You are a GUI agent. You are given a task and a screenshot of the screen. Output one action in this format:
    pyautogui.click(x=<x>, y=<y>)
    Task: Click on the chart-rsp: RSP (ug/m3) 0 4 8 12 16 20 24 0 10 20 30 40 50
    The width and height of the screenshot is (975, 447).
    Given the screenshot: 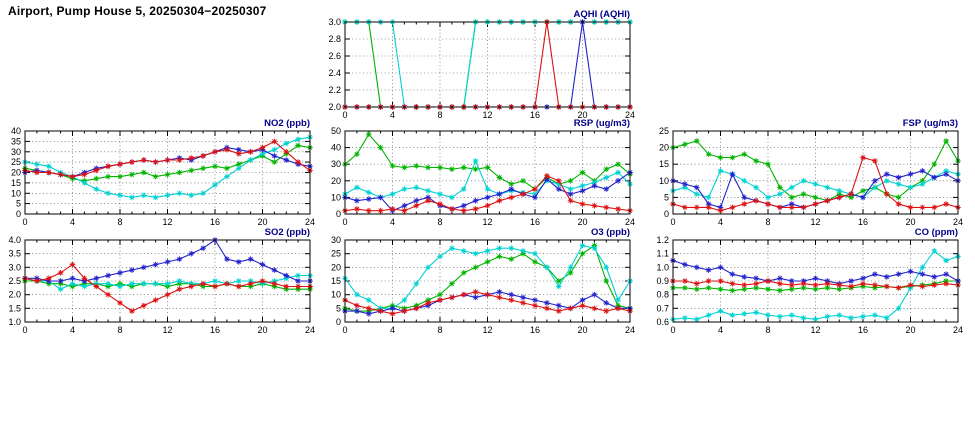 What is the action you would take?
    pyautogui.click(x=483, y=172)
    